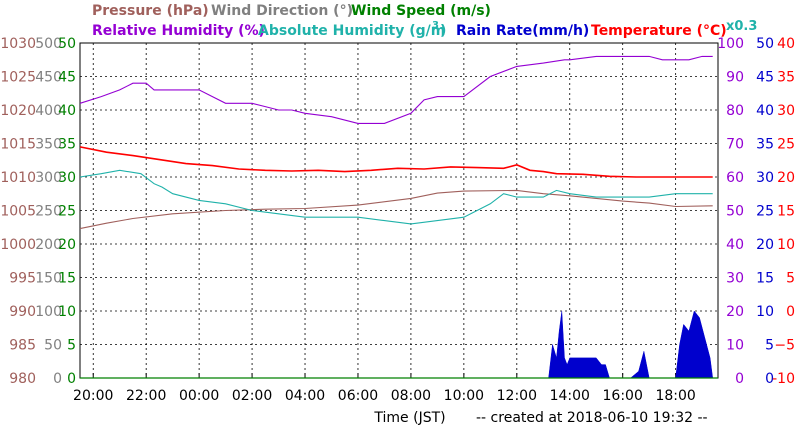 The height and width of the screenshot is (434, 800). I want to click on relative-humidity-tick-label: 0, so click(739, 379).